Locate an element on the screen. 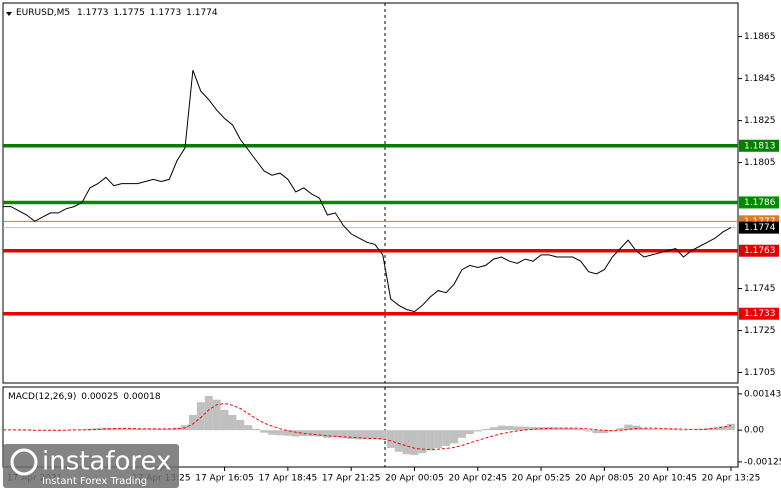  y-tick-label: 1.1865 is located at coordinates (760, 37).